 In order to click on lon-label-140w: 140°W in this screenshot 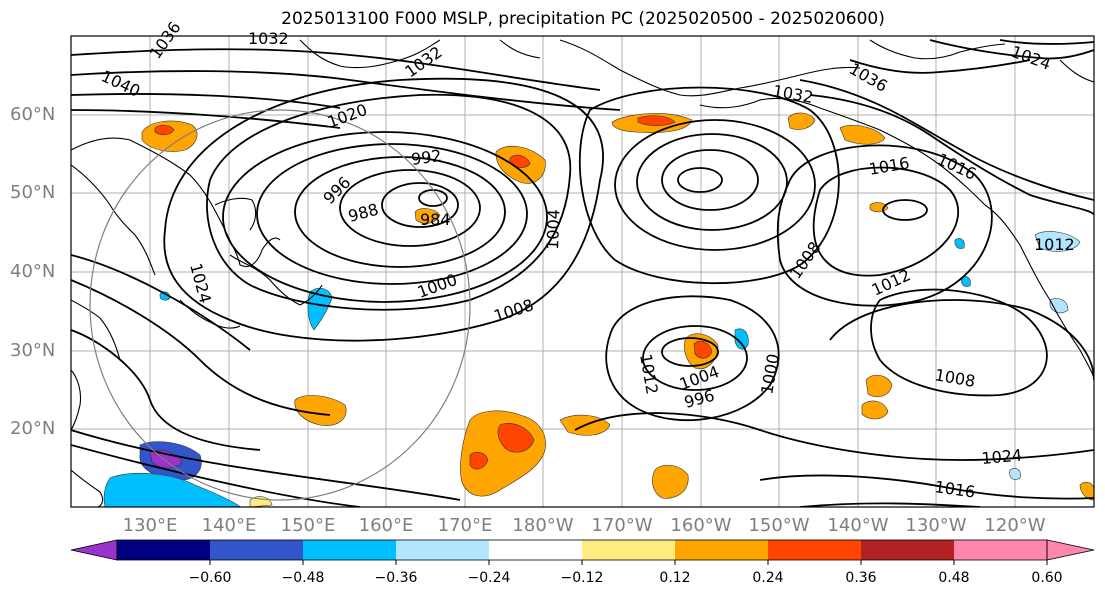, I will do `click(858, 525)`.